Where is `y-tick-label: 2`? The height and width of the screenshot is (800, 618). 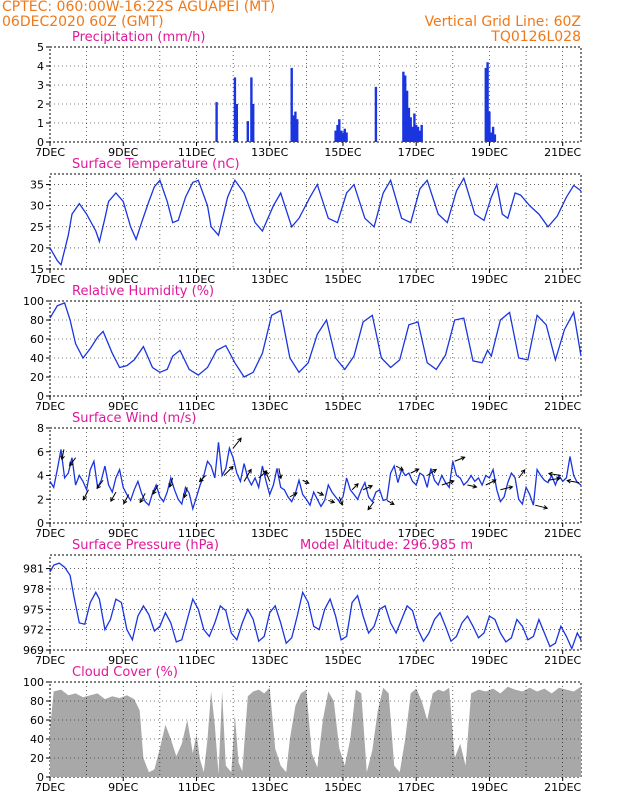
y-tick-label: 2 is located at coordinates (40, 499).